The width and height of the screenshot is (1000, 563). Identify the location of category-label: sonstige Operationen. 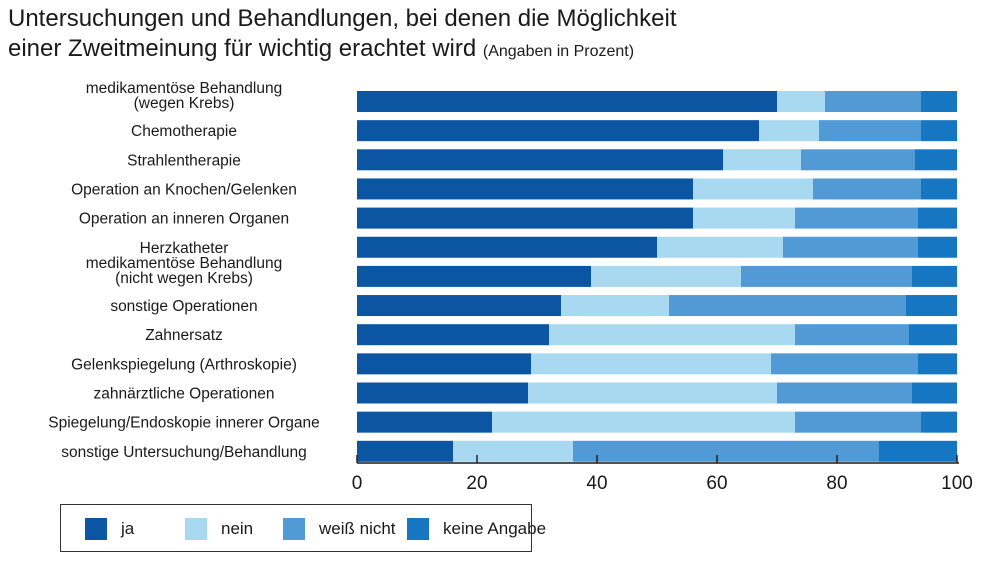
(183, 306).